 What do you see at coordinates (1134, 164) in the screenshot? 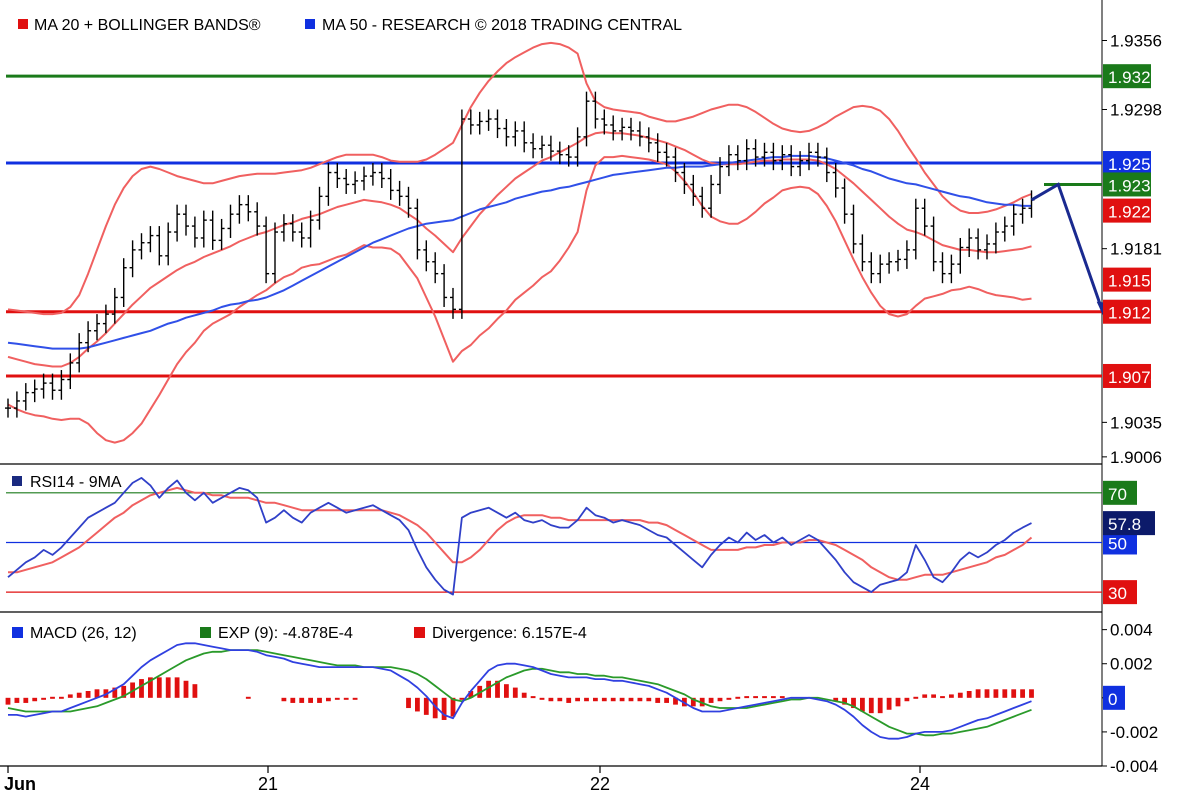
I see `price-level-tag: 1.9253` at bounding box center [1134, 164].